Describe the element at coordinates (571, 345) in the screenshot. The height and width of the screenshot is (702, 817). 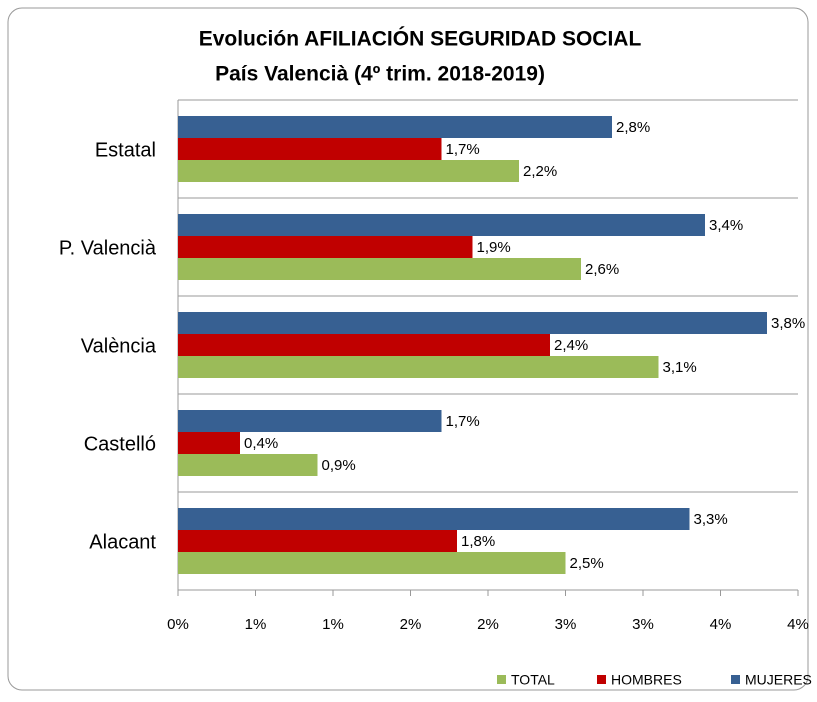
I see `value-label: 2,4%` at that location.